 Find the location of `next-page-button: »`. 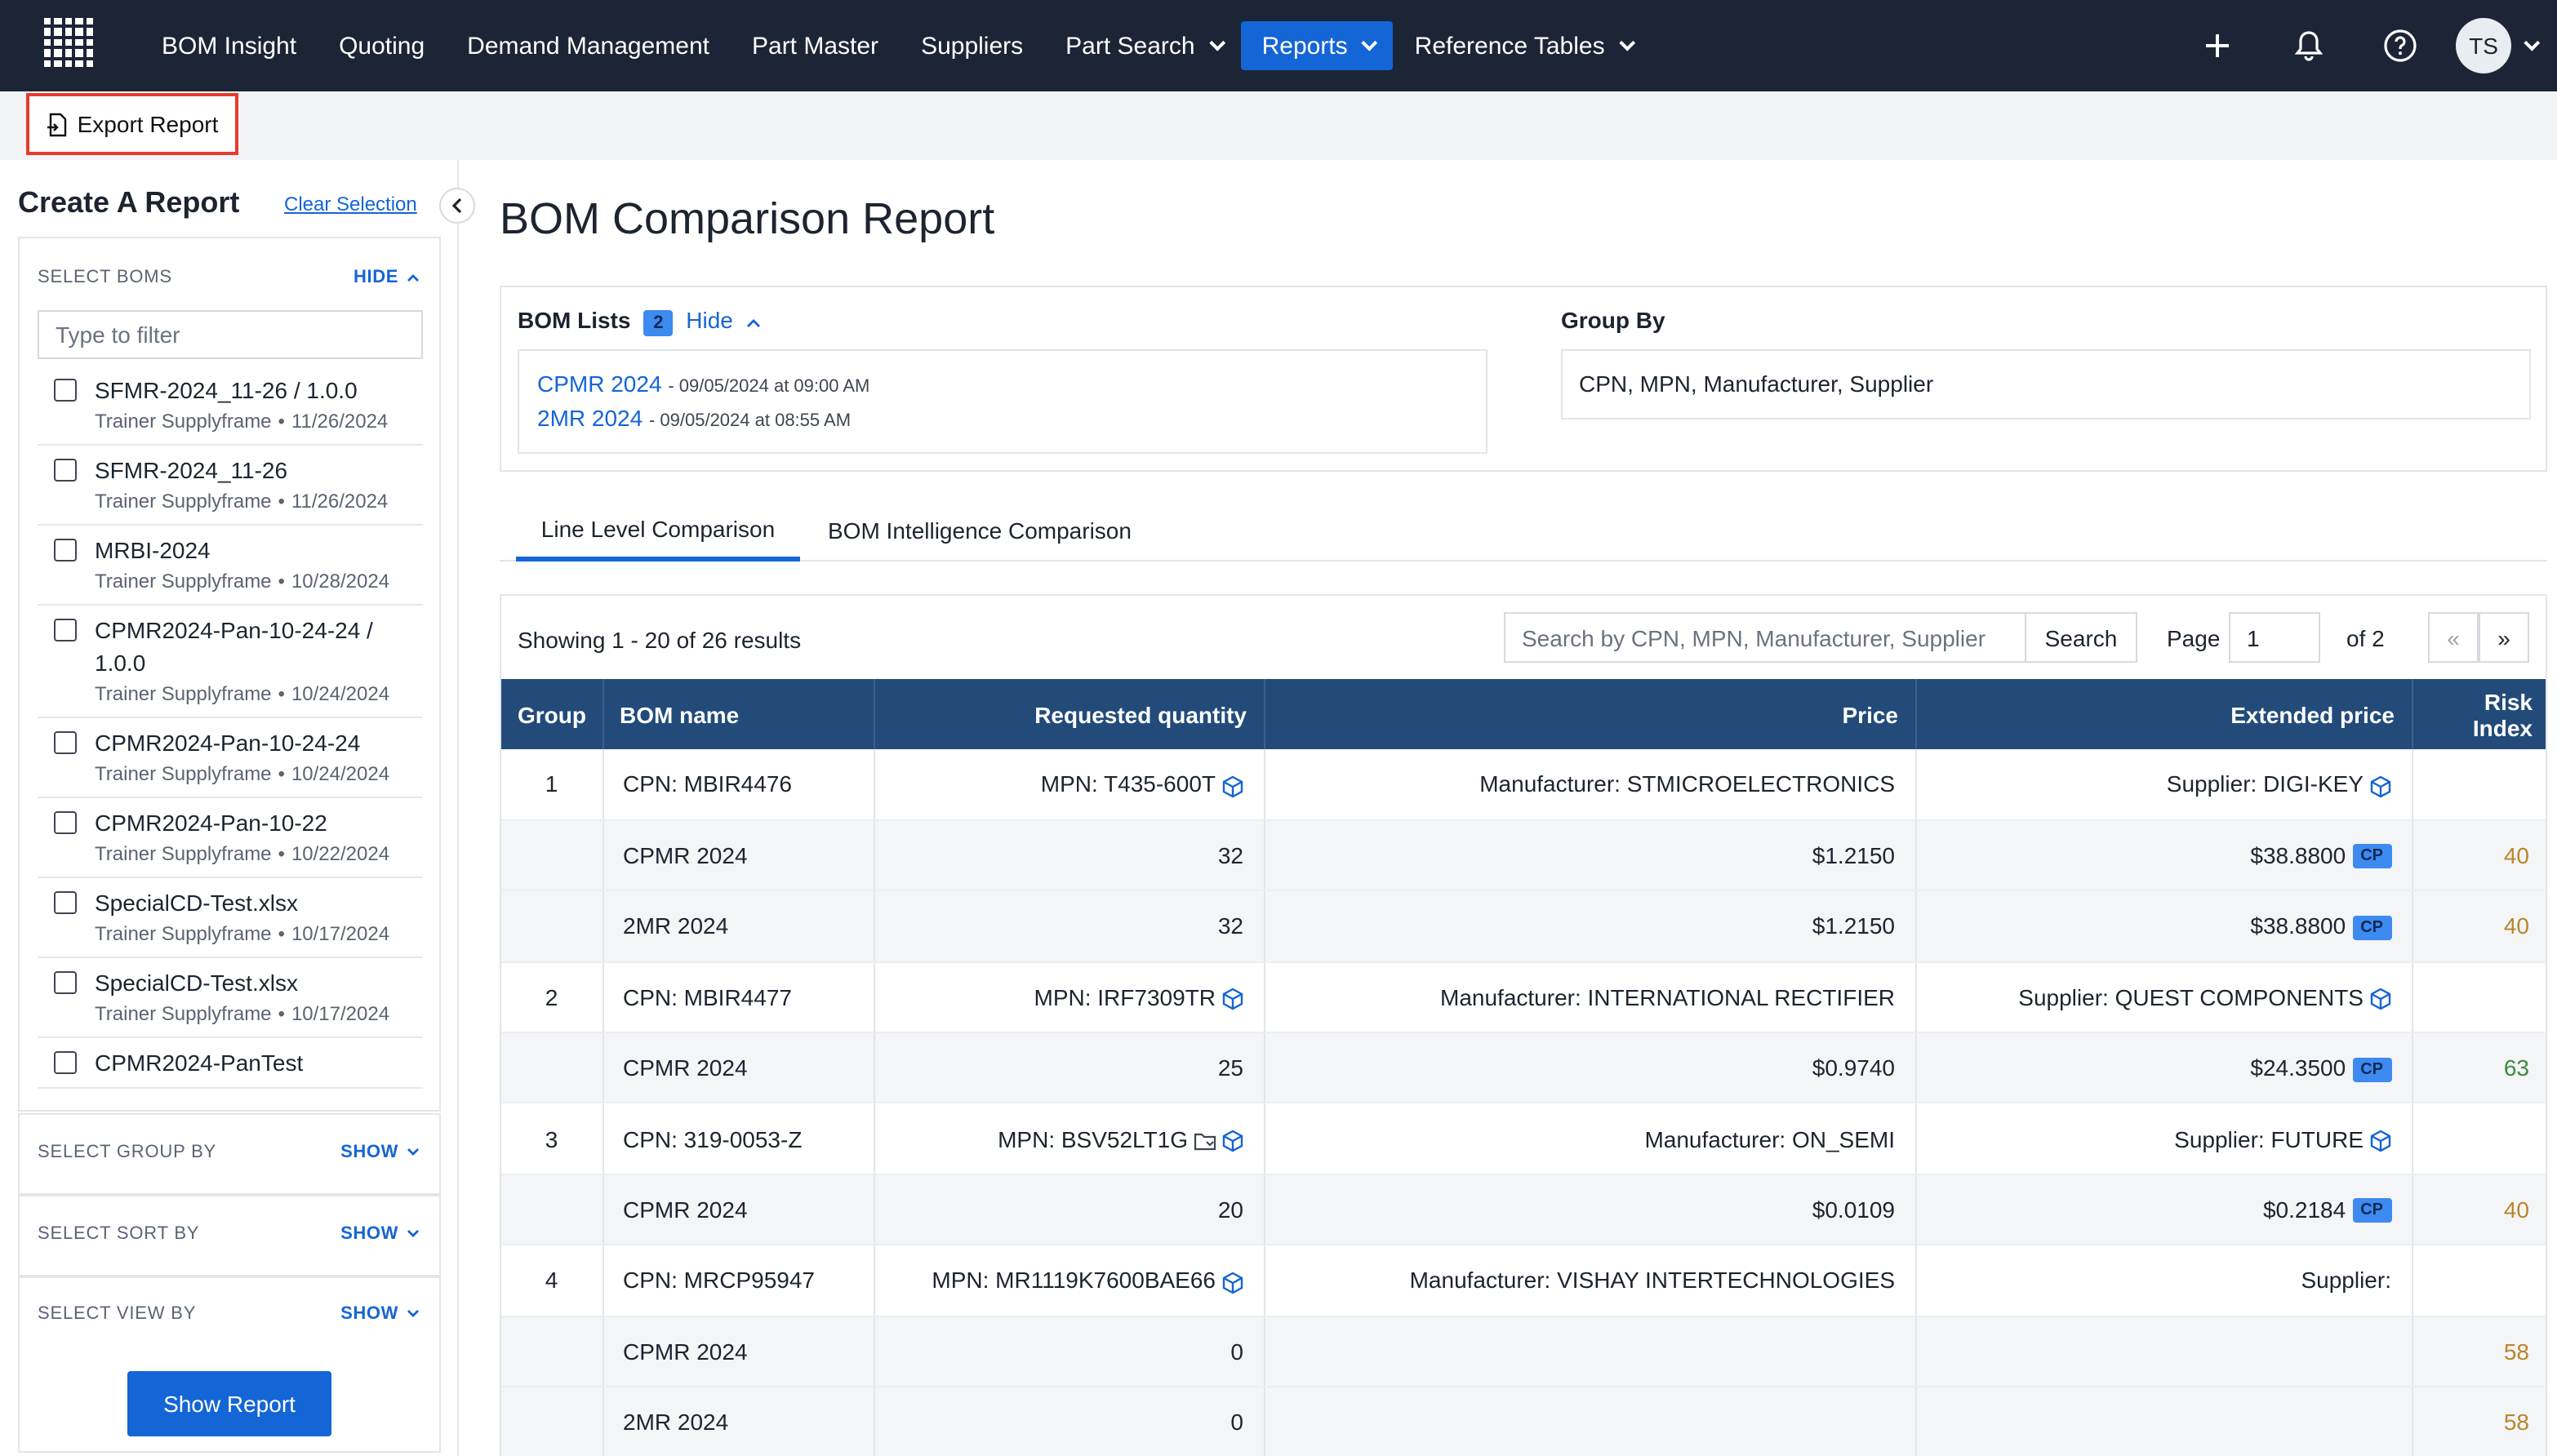

next-page-button: » is located at coordinates (2504, 638).